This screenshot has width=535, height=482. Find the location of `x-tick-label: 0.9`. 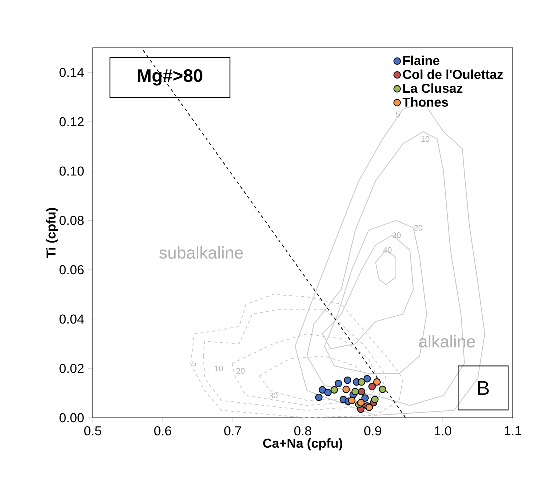

x-tick-label: 0.9 is located at coordinates (373, 431).